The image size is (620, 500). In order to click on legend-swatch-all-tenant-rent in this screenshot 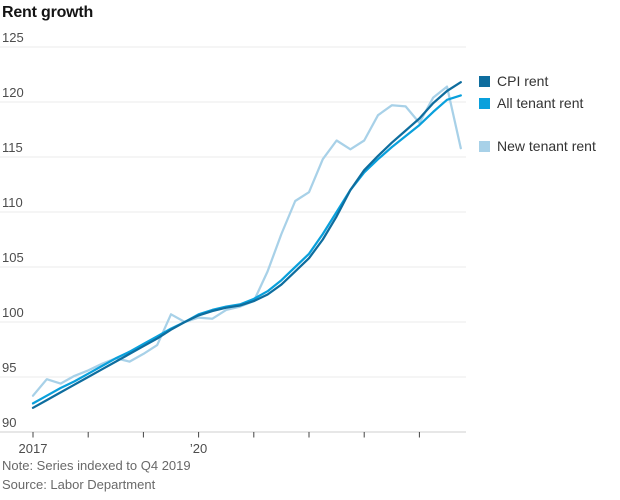, I will do `click(484, 103)`.